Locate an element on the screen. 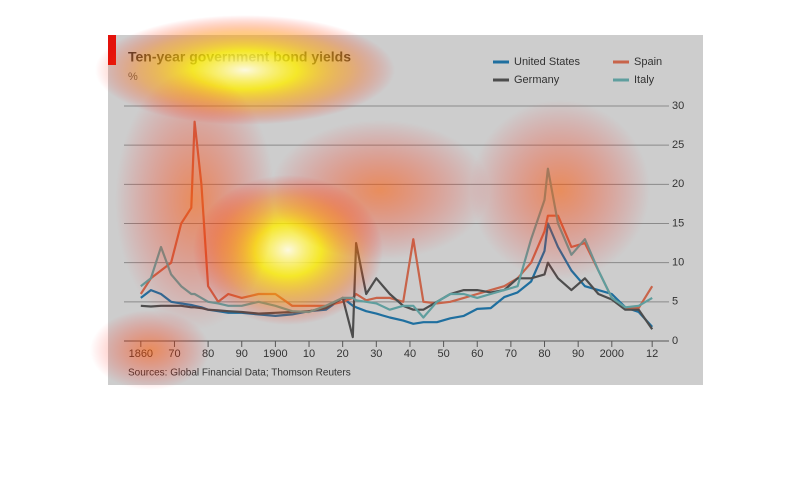  y-tick-label: 15 is located at coordinates (678, 223).